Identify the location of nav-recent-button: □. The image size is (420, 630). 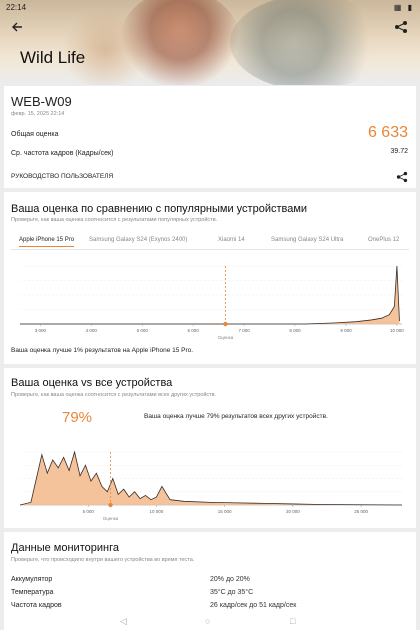
(293, 621).